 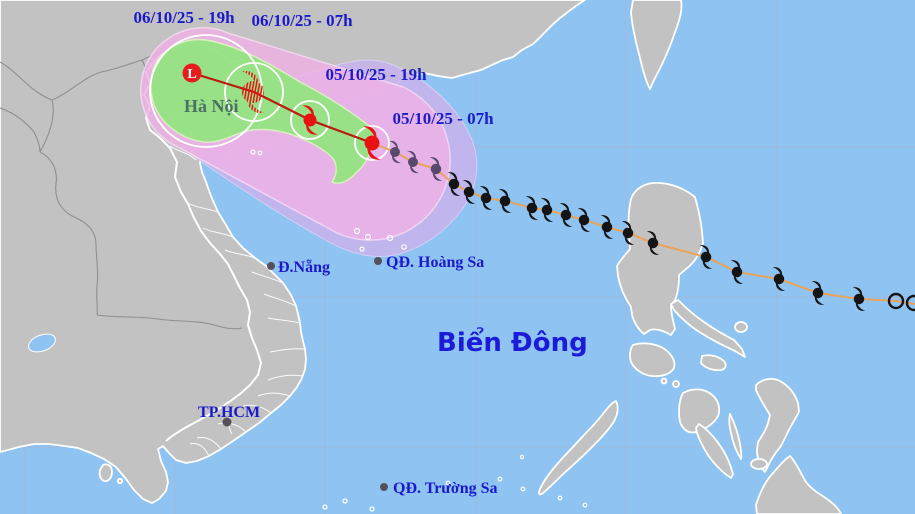 What do you see at coordinates (302, 20) in the screenshot?
I see `date-label-06-10-07h: 06/10/25 - 07h` at bounding box center [302, 20].